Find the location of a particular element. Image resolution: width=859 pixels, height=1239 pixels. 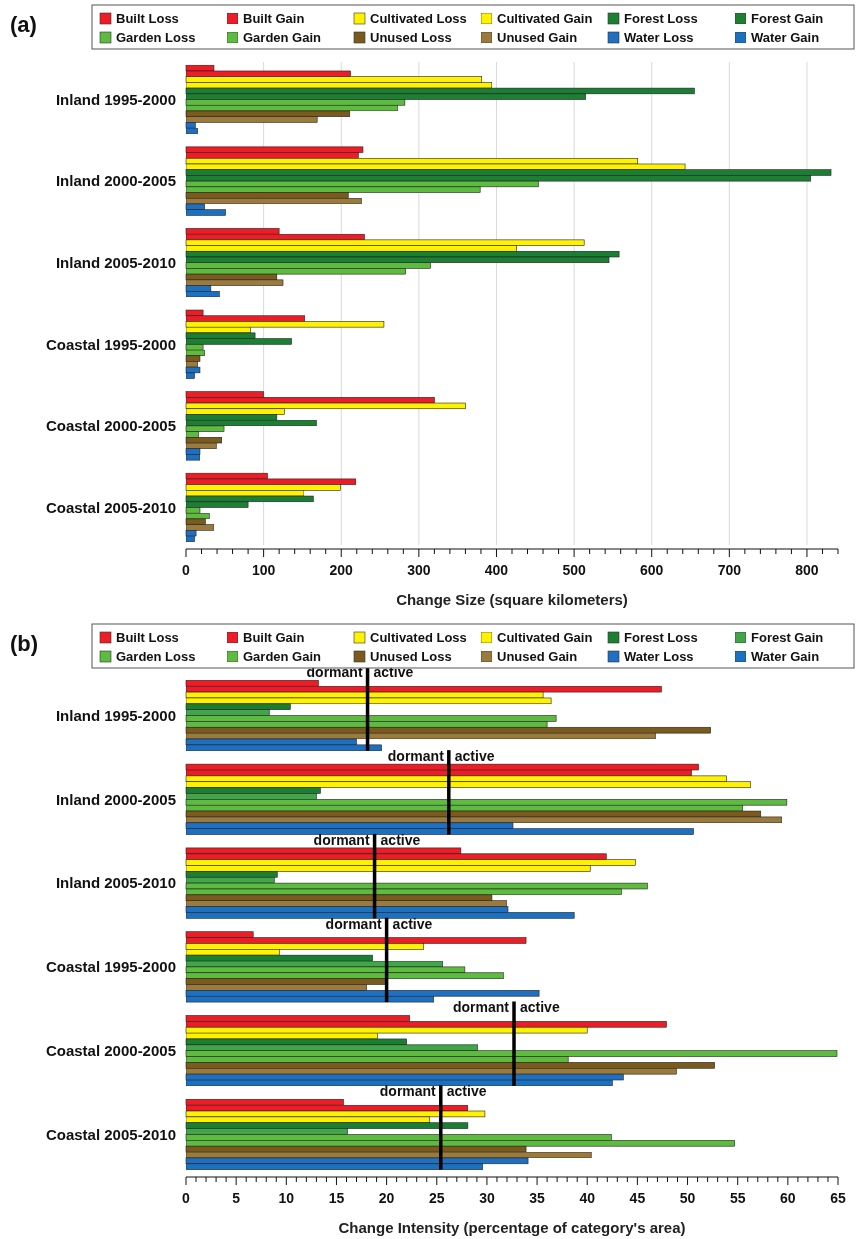

x-tick-label: 600 is located at coordinates (652, 570).